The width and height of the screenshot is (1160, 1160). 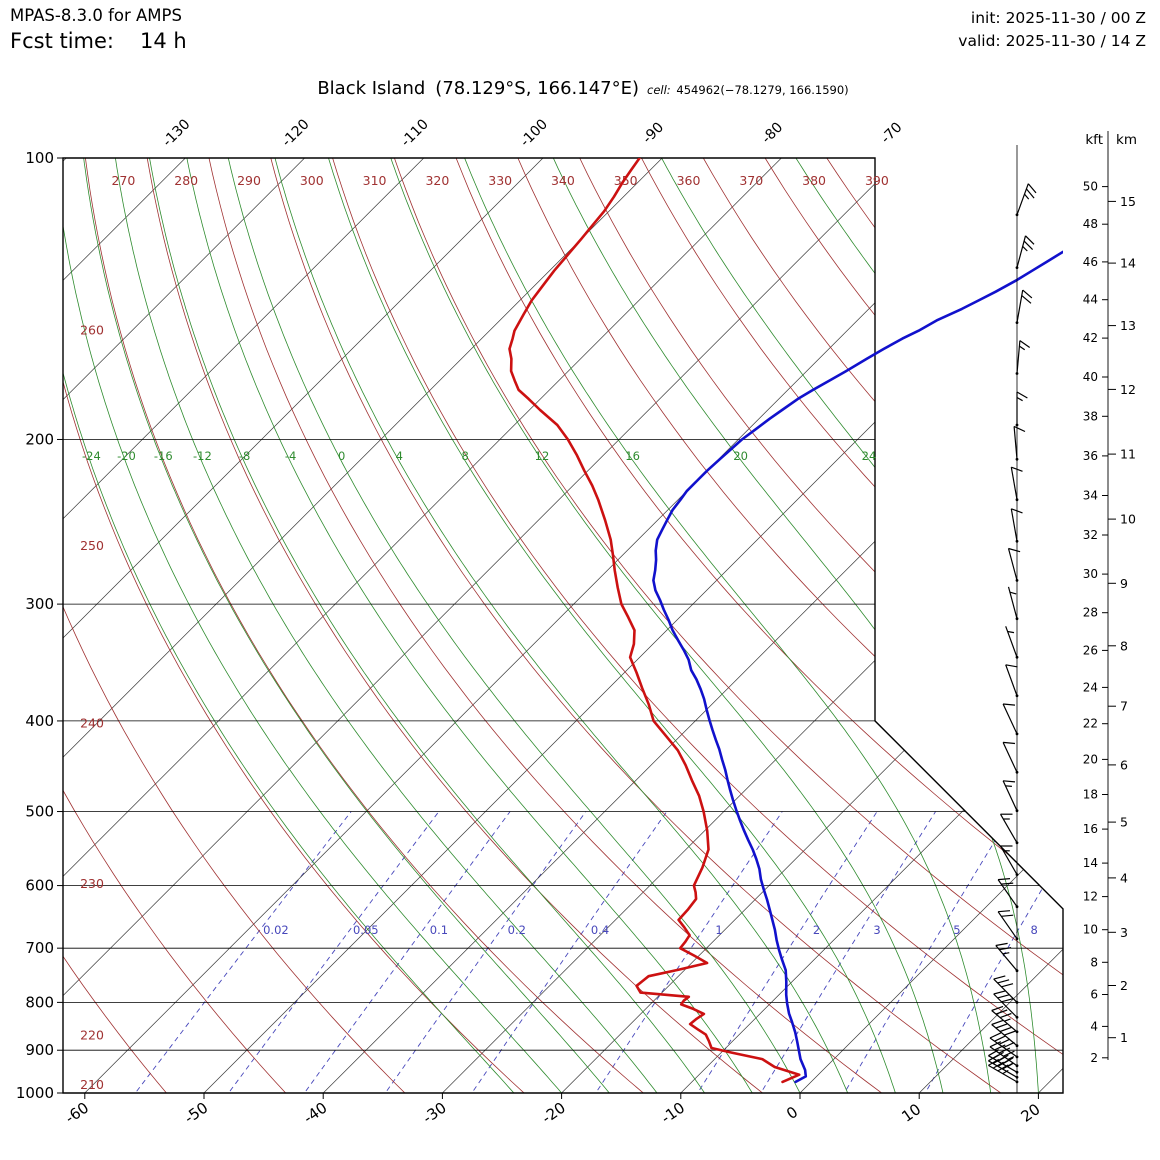 I want to click on dry-adiabat-line, so click(x=975, y=625).